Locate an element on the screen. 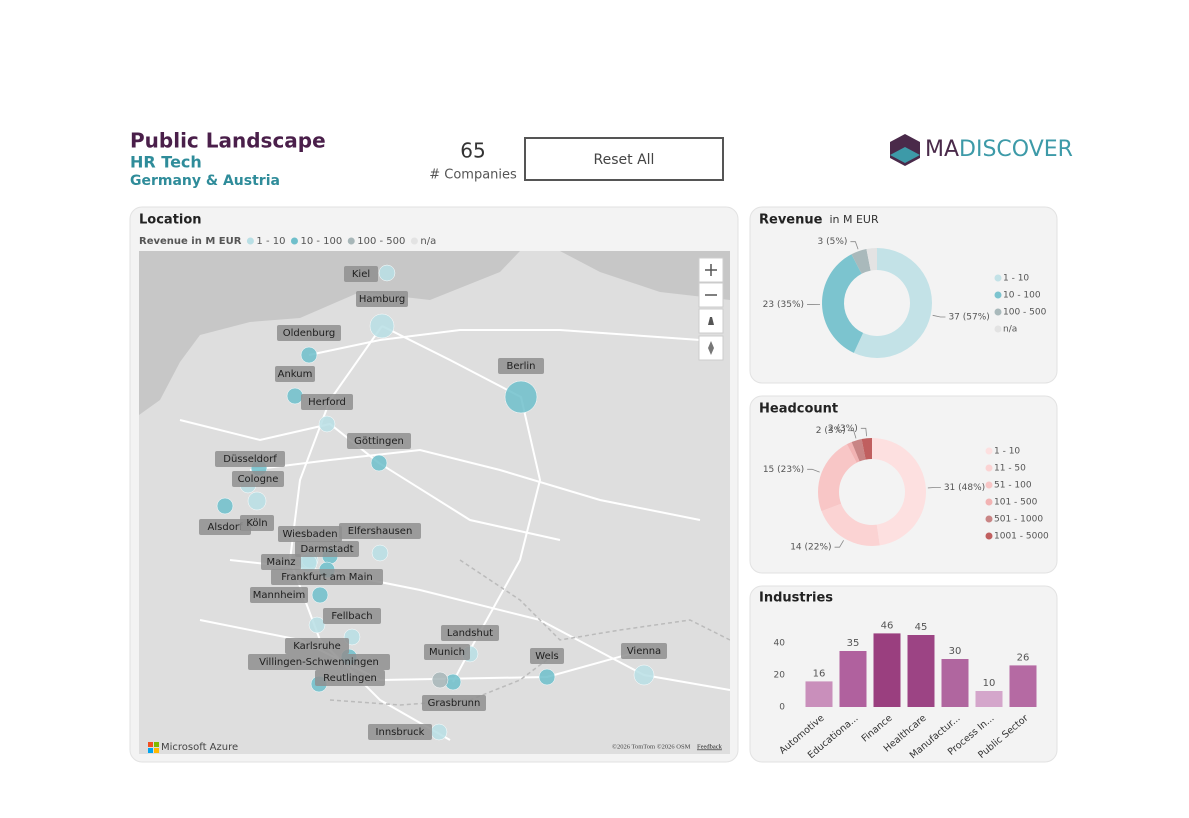  reset-button-label: Reset All is located at coordinates (624, 160).